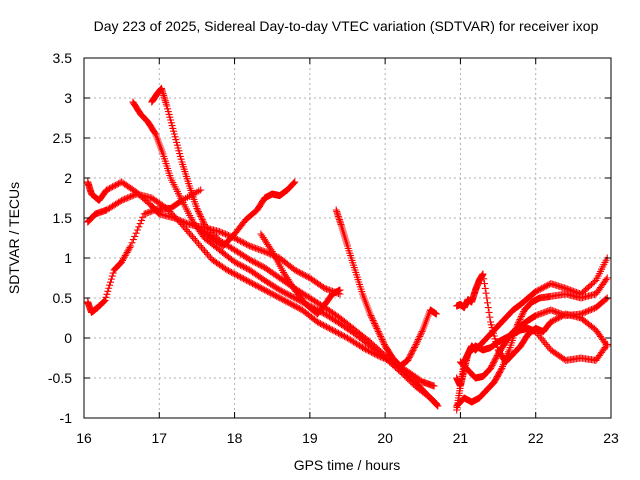  What do you see at coordinates (385, 438) in the screenshot?
I see `x-tick-label: 20` at bounding box center [385, 438].